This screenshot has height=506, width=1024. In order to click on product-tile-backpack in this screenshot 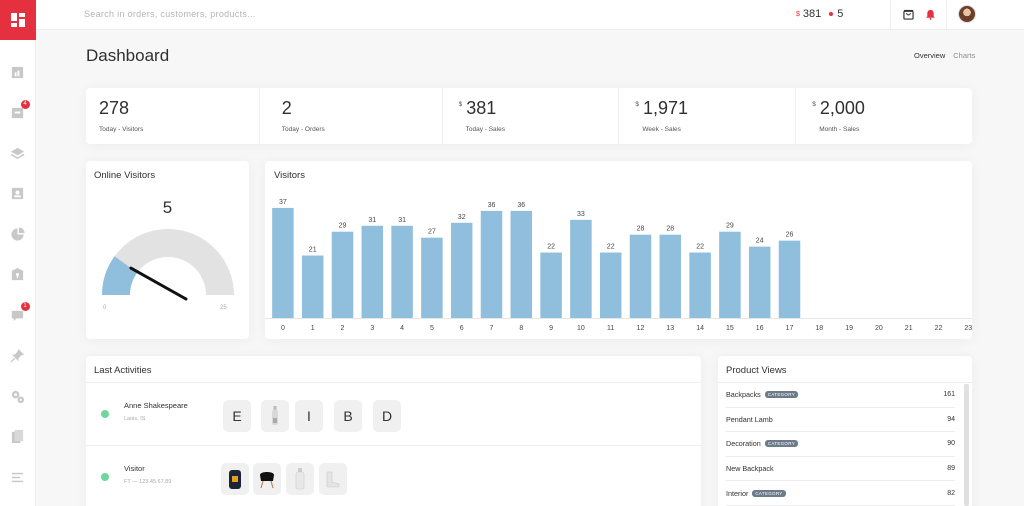, I will do `click(235, 479)`.